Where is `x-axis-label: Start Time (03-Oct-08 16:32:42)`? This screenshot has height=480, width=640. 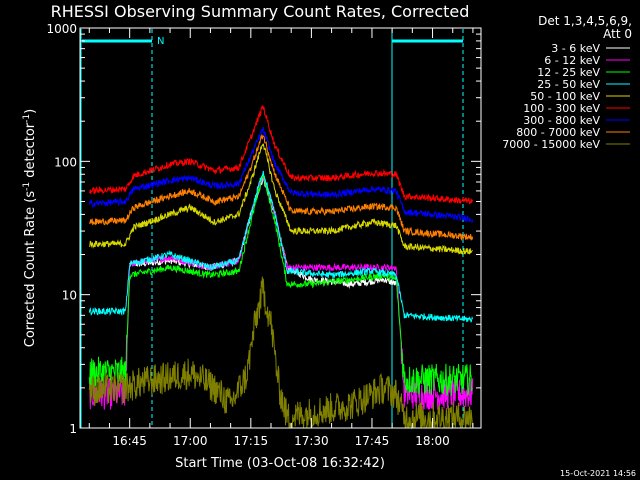
x-axis-label: Start Time (03-Oct-08 16:32:42) is located at coordinates (280, 463).